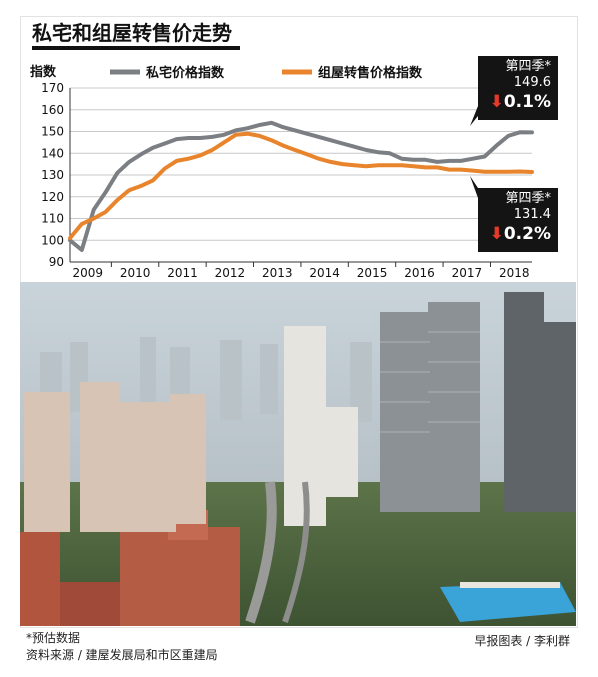 This screenshot has width=598, height=677. Describe the element at coordinates (182, 273) in the screenshot. I see `x-tick-label: 2011` at that location.